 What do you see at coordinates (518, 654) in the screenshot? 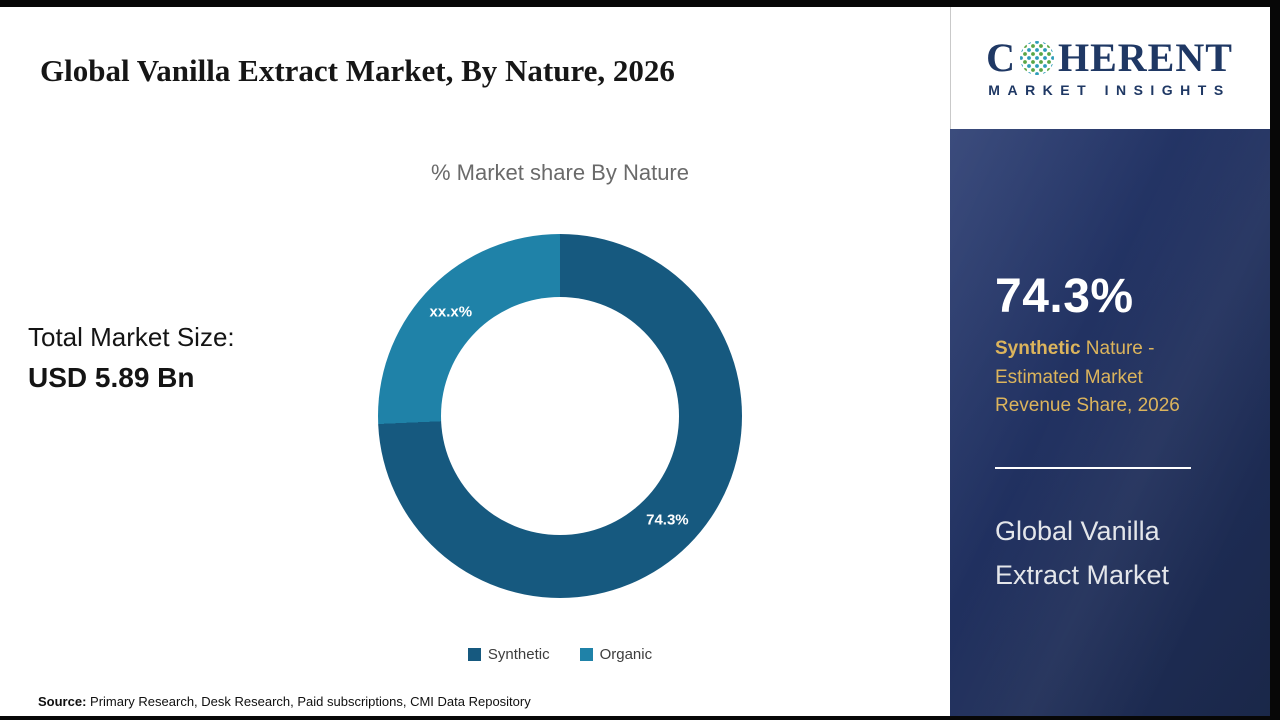
I see `legend-label-synthetic: Synthetic` at bounding box center [518, 654].